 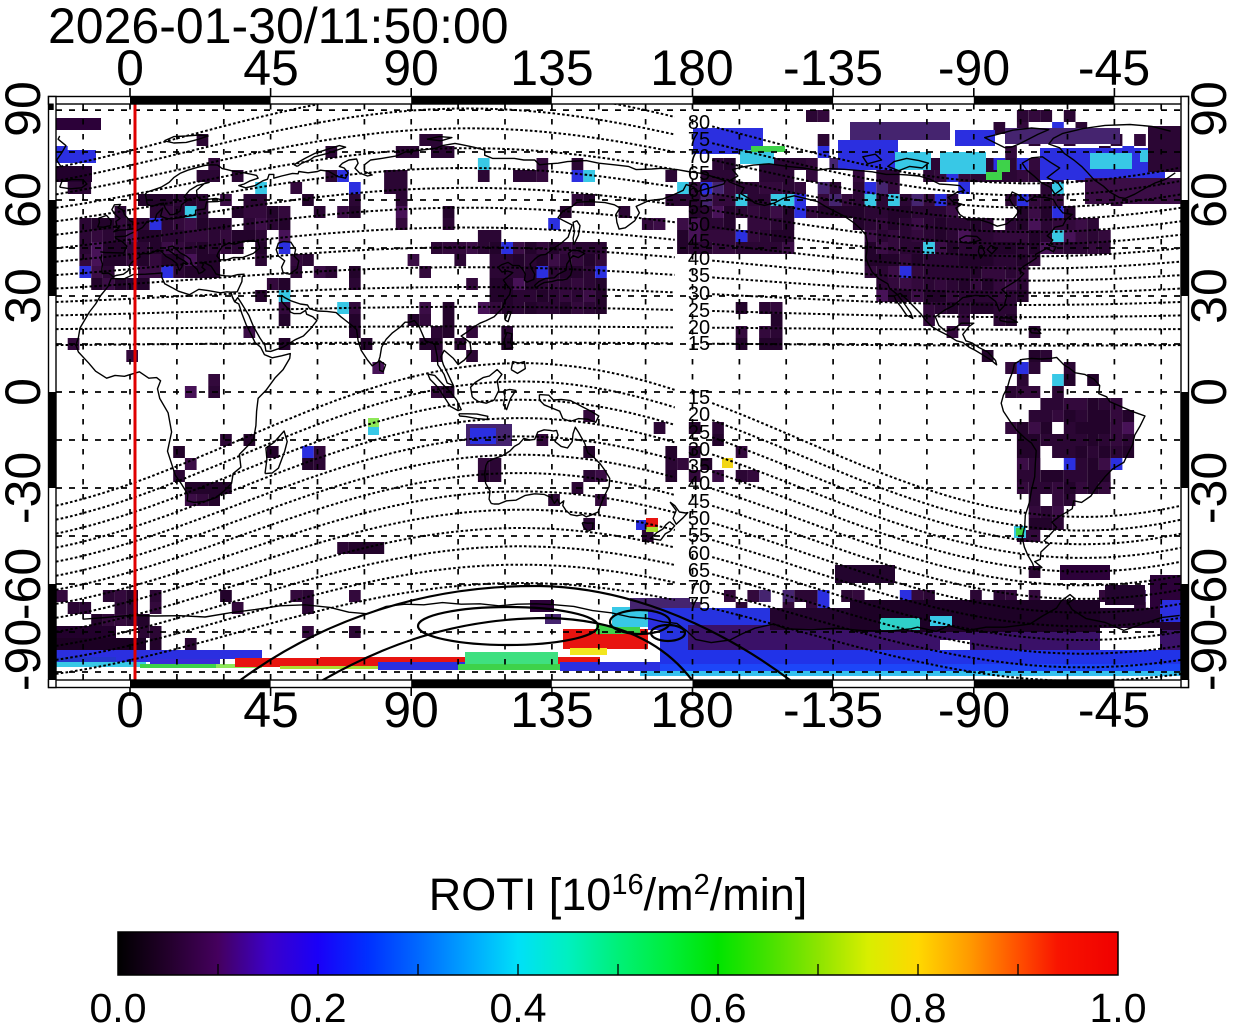 What do you see at coordinates (118, 1004) in the screenshot?
I see `svg-text: 0.0` at bounding box center [118, 1004].